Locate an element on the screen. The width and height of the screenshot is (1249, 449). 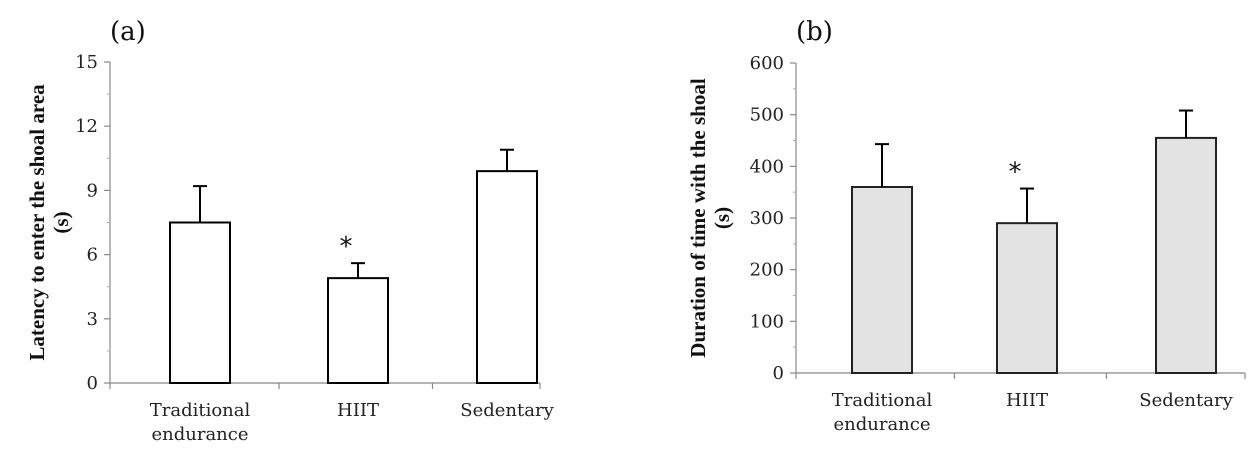
y-tick-label: 9 is located at coordinates (92, 190).